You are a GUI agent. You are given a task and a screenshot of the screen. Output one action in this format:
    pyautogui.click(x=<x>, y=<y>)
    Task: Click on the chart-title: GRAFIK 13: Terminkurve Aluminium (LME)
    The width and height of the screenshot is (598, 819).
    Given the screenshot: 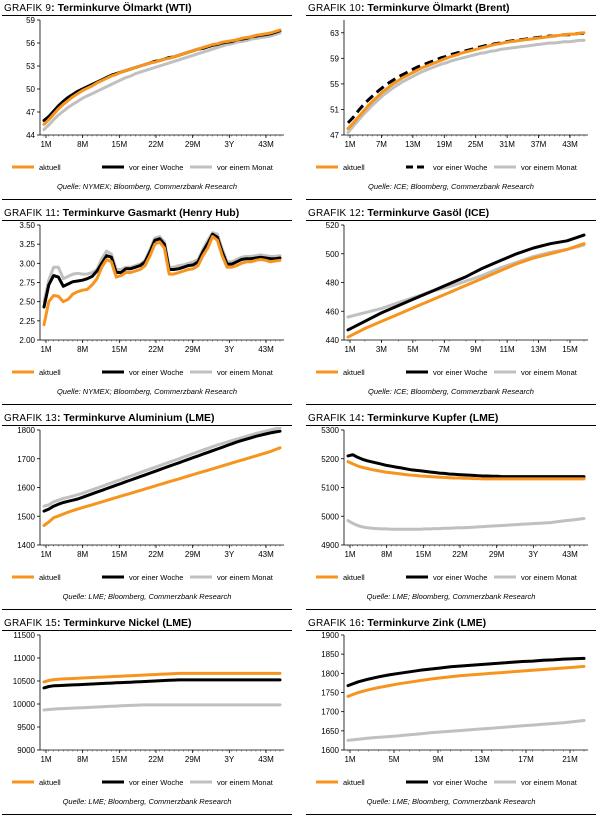 What is the action you would take?
    pyautogui.click(x=109, y=418)
    